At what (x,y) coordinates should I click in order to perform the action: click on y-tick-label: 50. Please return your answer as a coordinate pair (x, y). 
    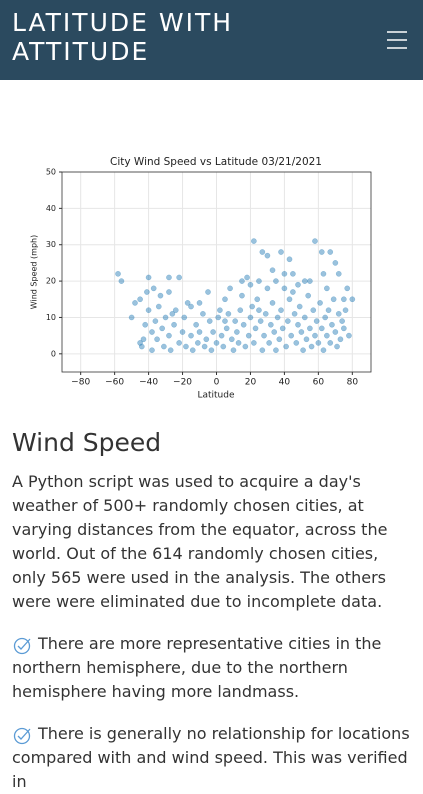
    Looking at the image, I should click on (51, 172).